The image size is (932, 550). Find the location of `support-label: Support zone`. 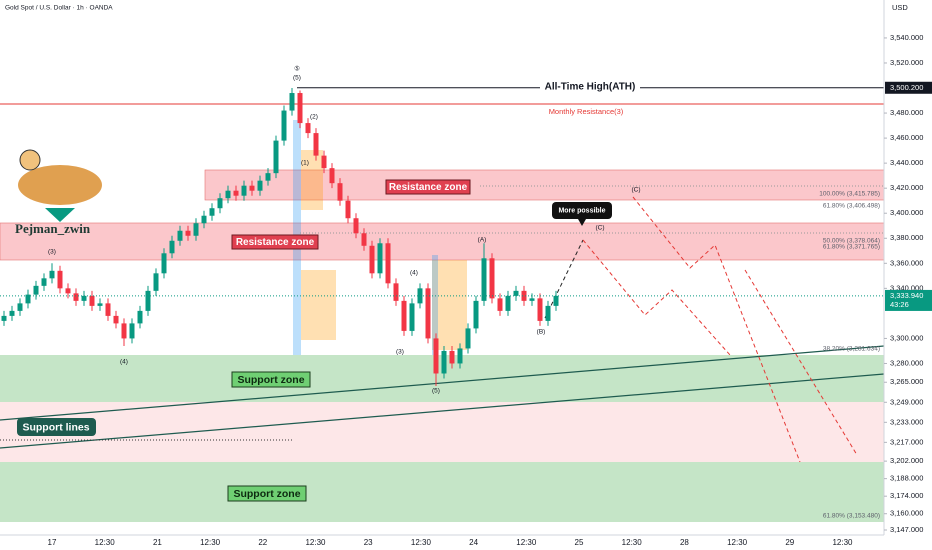

support-label: Support zone is located at coordinates (270, 380).